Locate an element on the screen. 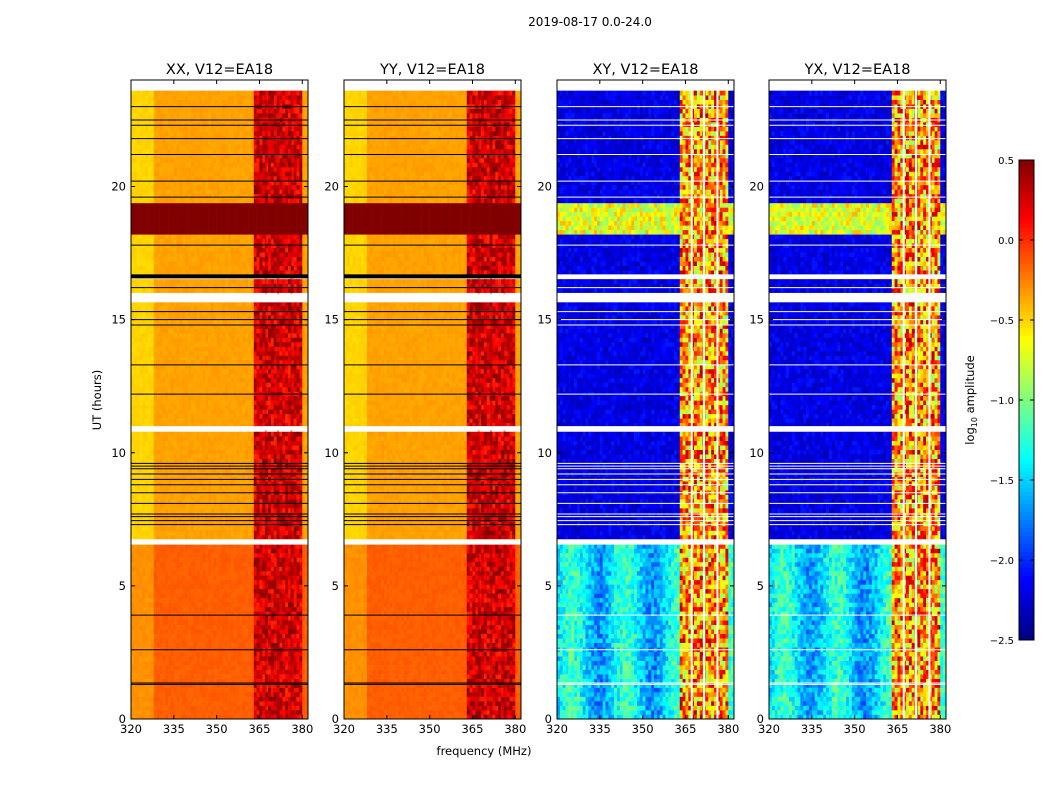 This screenshot has width=1050, height=800. colorbar-tick-label: 0.5 is located at coordinates (1006, 161).